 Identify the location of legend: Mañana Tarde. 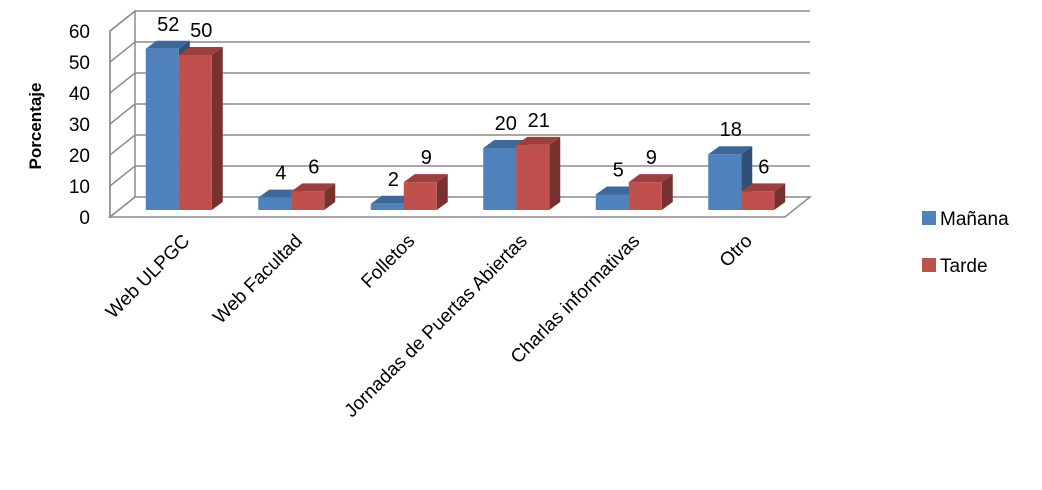
(965, 243).